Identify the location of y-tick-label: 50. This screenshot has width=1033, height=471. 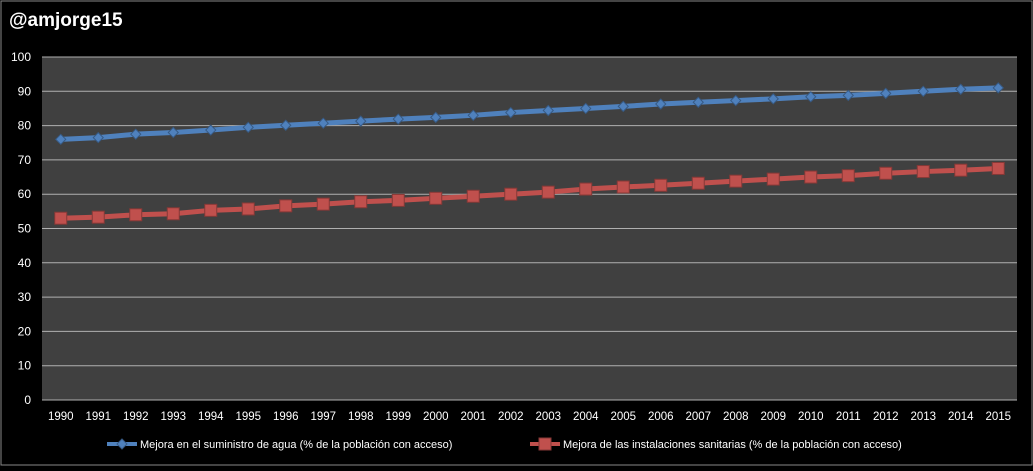
(25, 229).